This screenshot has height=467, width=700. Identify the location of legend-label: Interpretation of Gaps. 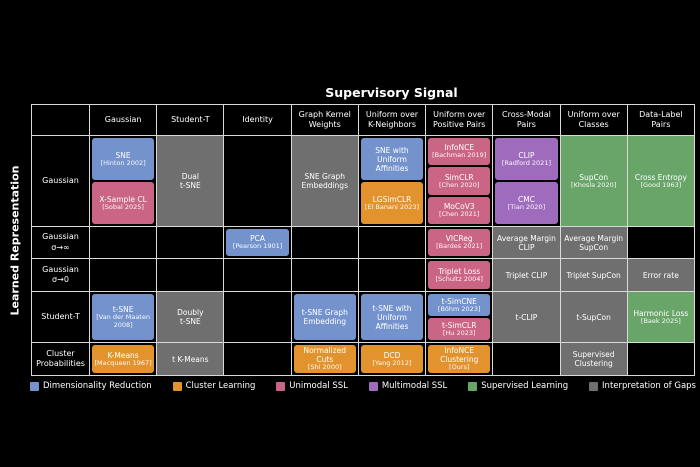
(649, 386).